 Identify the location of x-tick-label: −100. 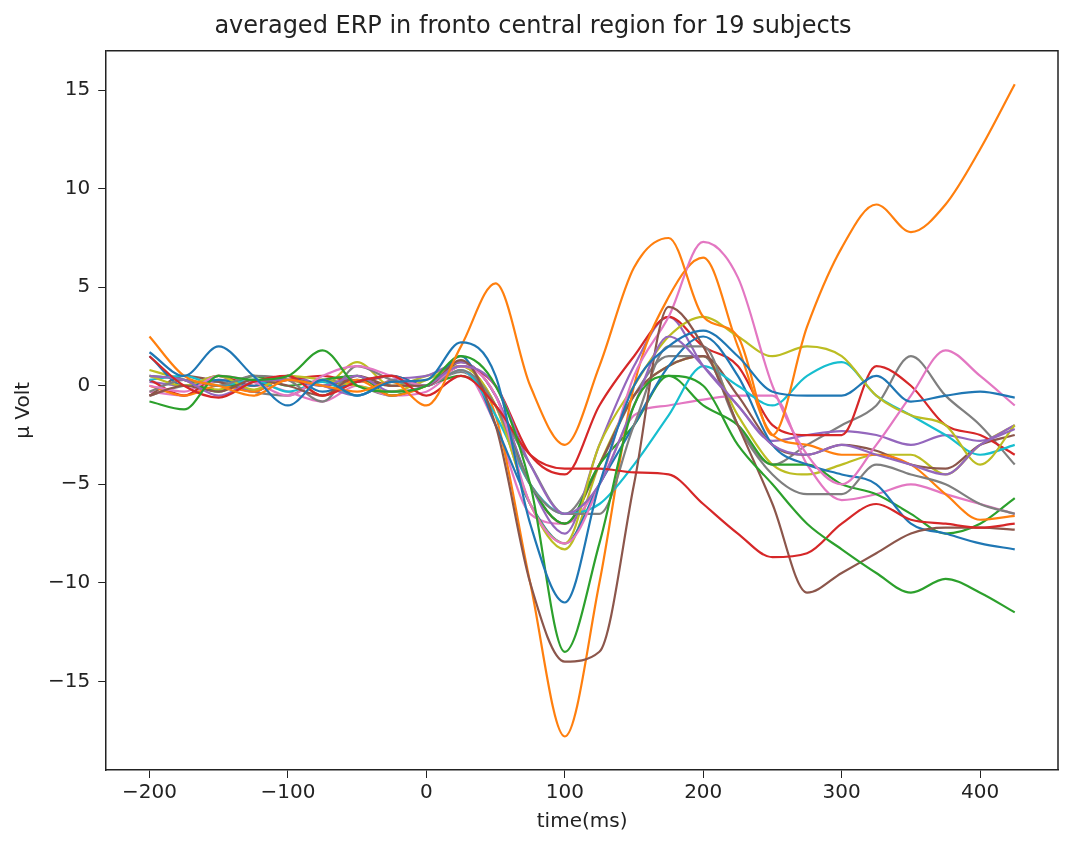
(288, 791).